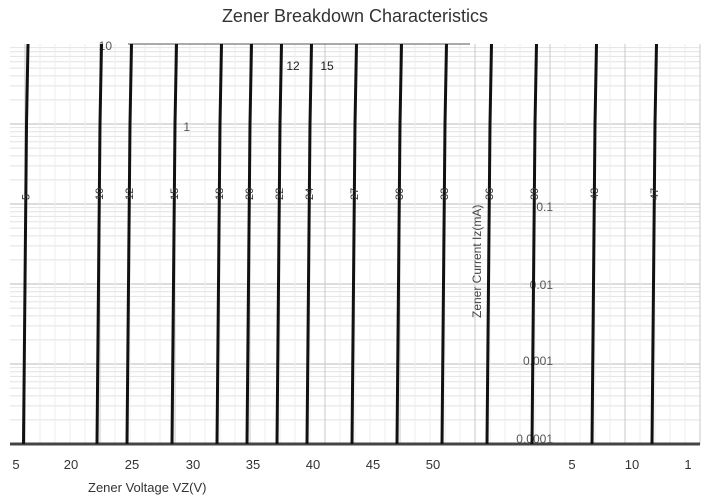 Image resolution: width=710 pixels, height=502 pixels. I want to click on x-tick-label: 20, so click(71, 464).